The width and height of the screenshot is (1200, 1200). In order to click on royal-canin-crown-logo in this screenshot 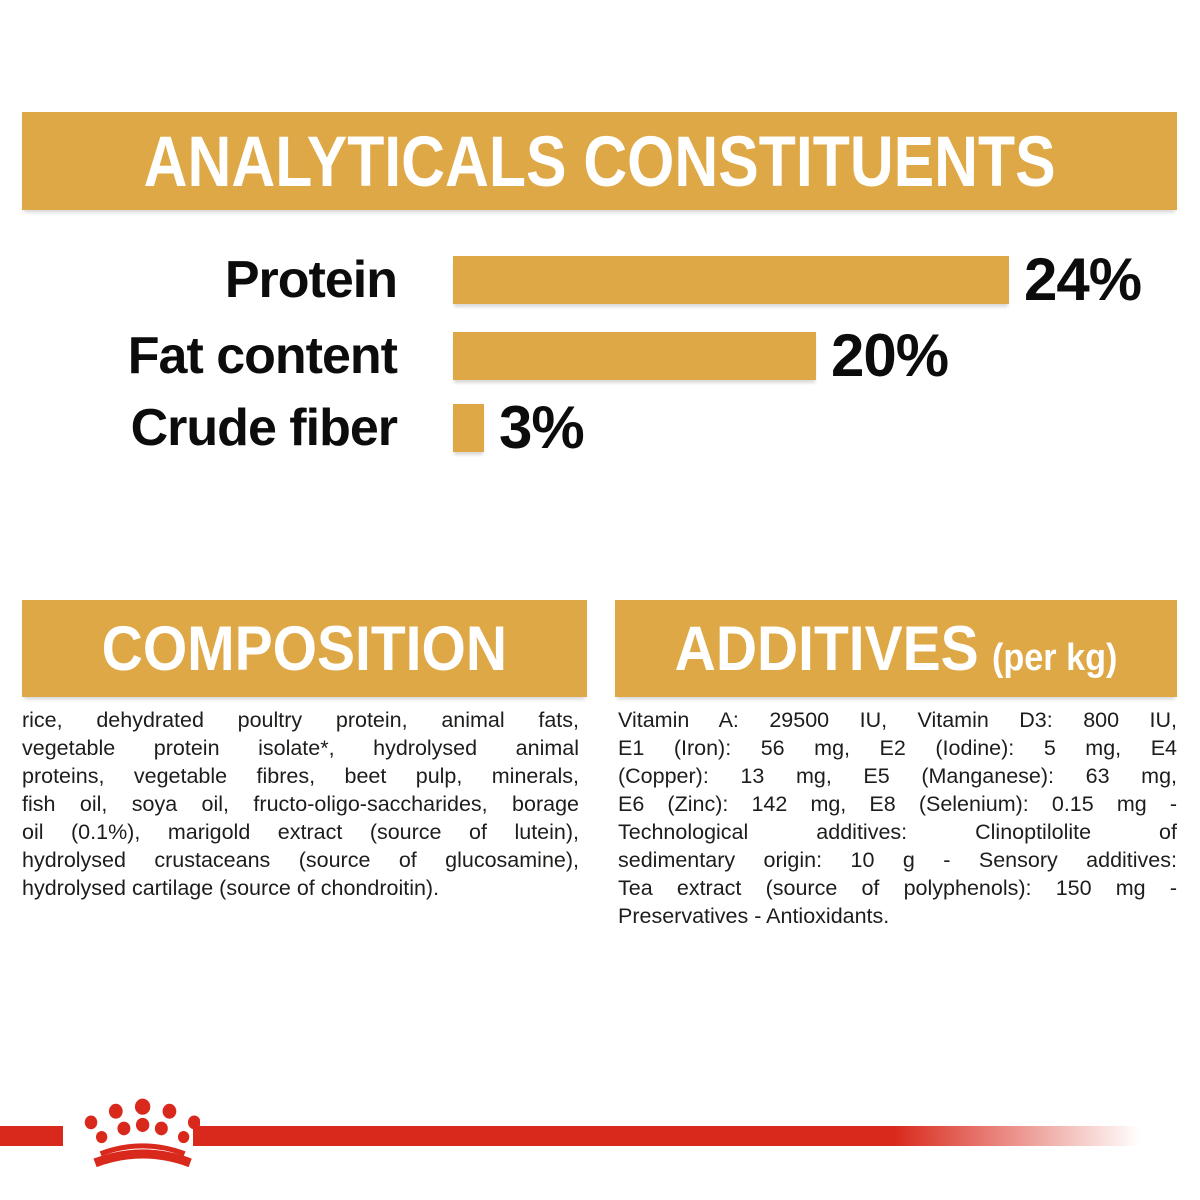, I will do `click(142, 1133)`.